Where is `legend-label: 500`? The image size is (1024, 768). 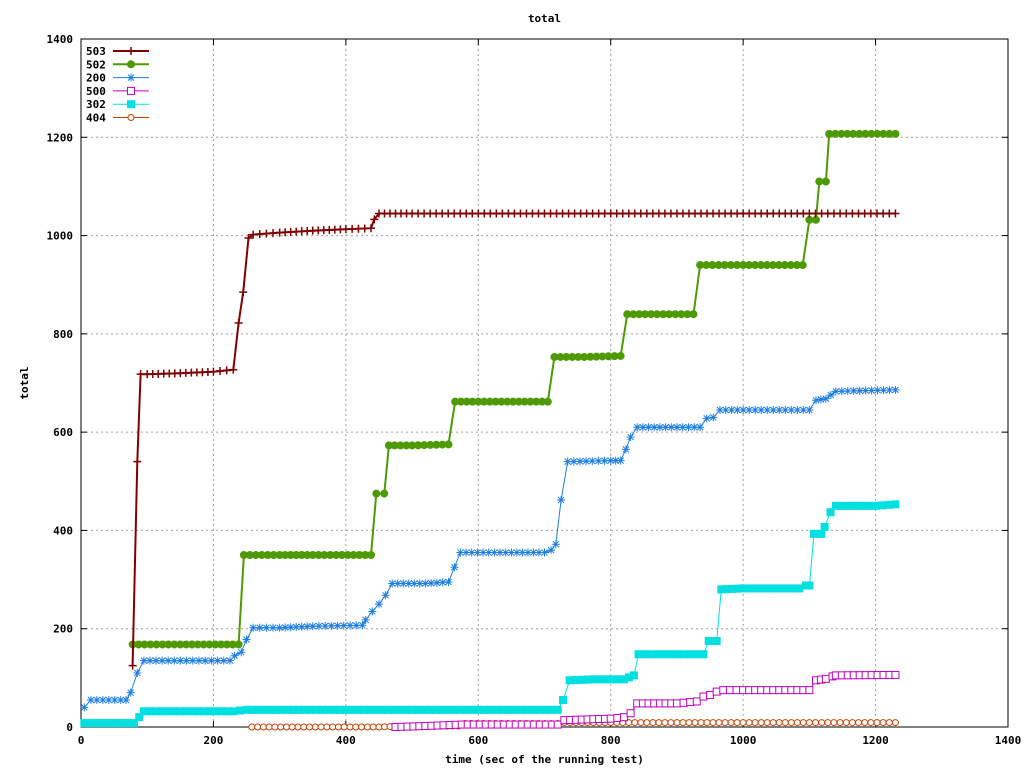 legend-label: 500 is located at coordinates (96, 91).